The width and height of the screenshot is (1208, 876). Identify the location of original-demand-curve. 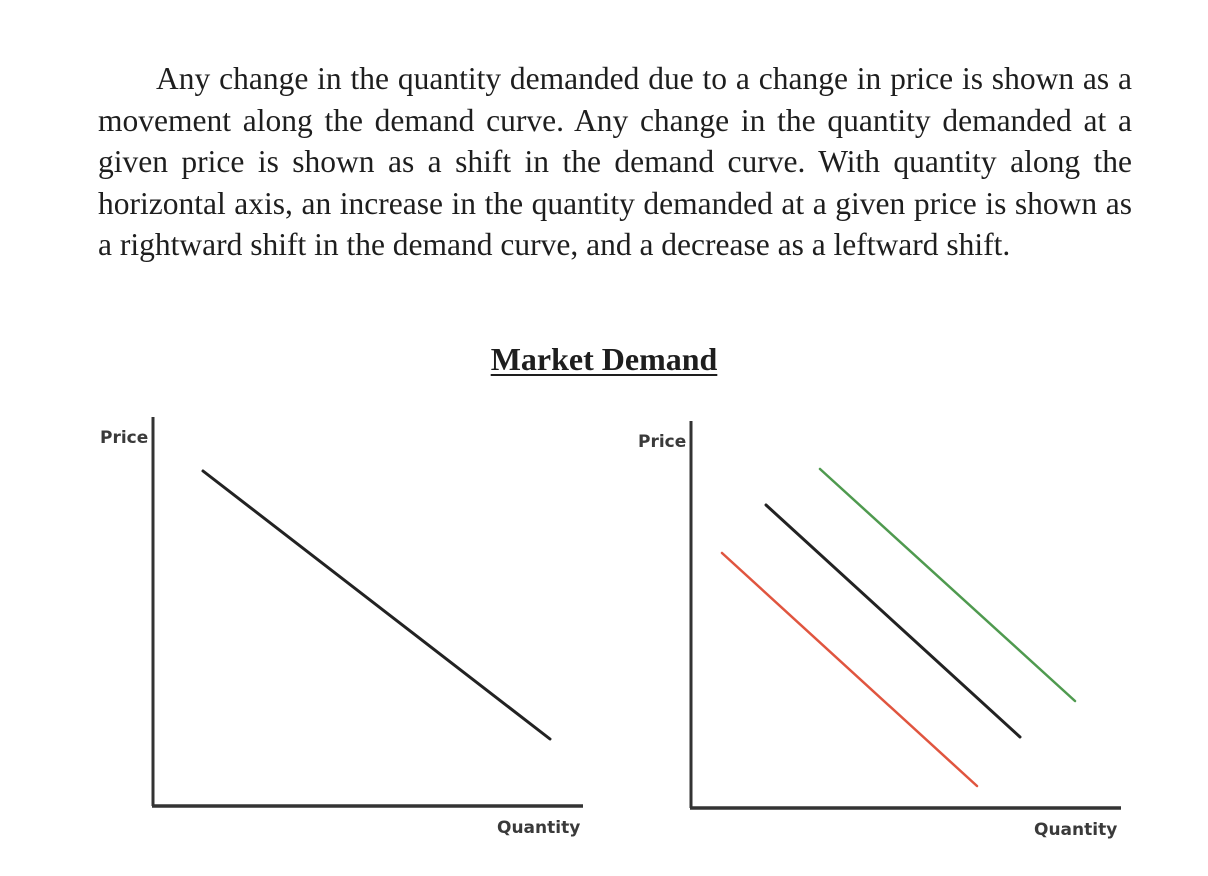
(893, 621).